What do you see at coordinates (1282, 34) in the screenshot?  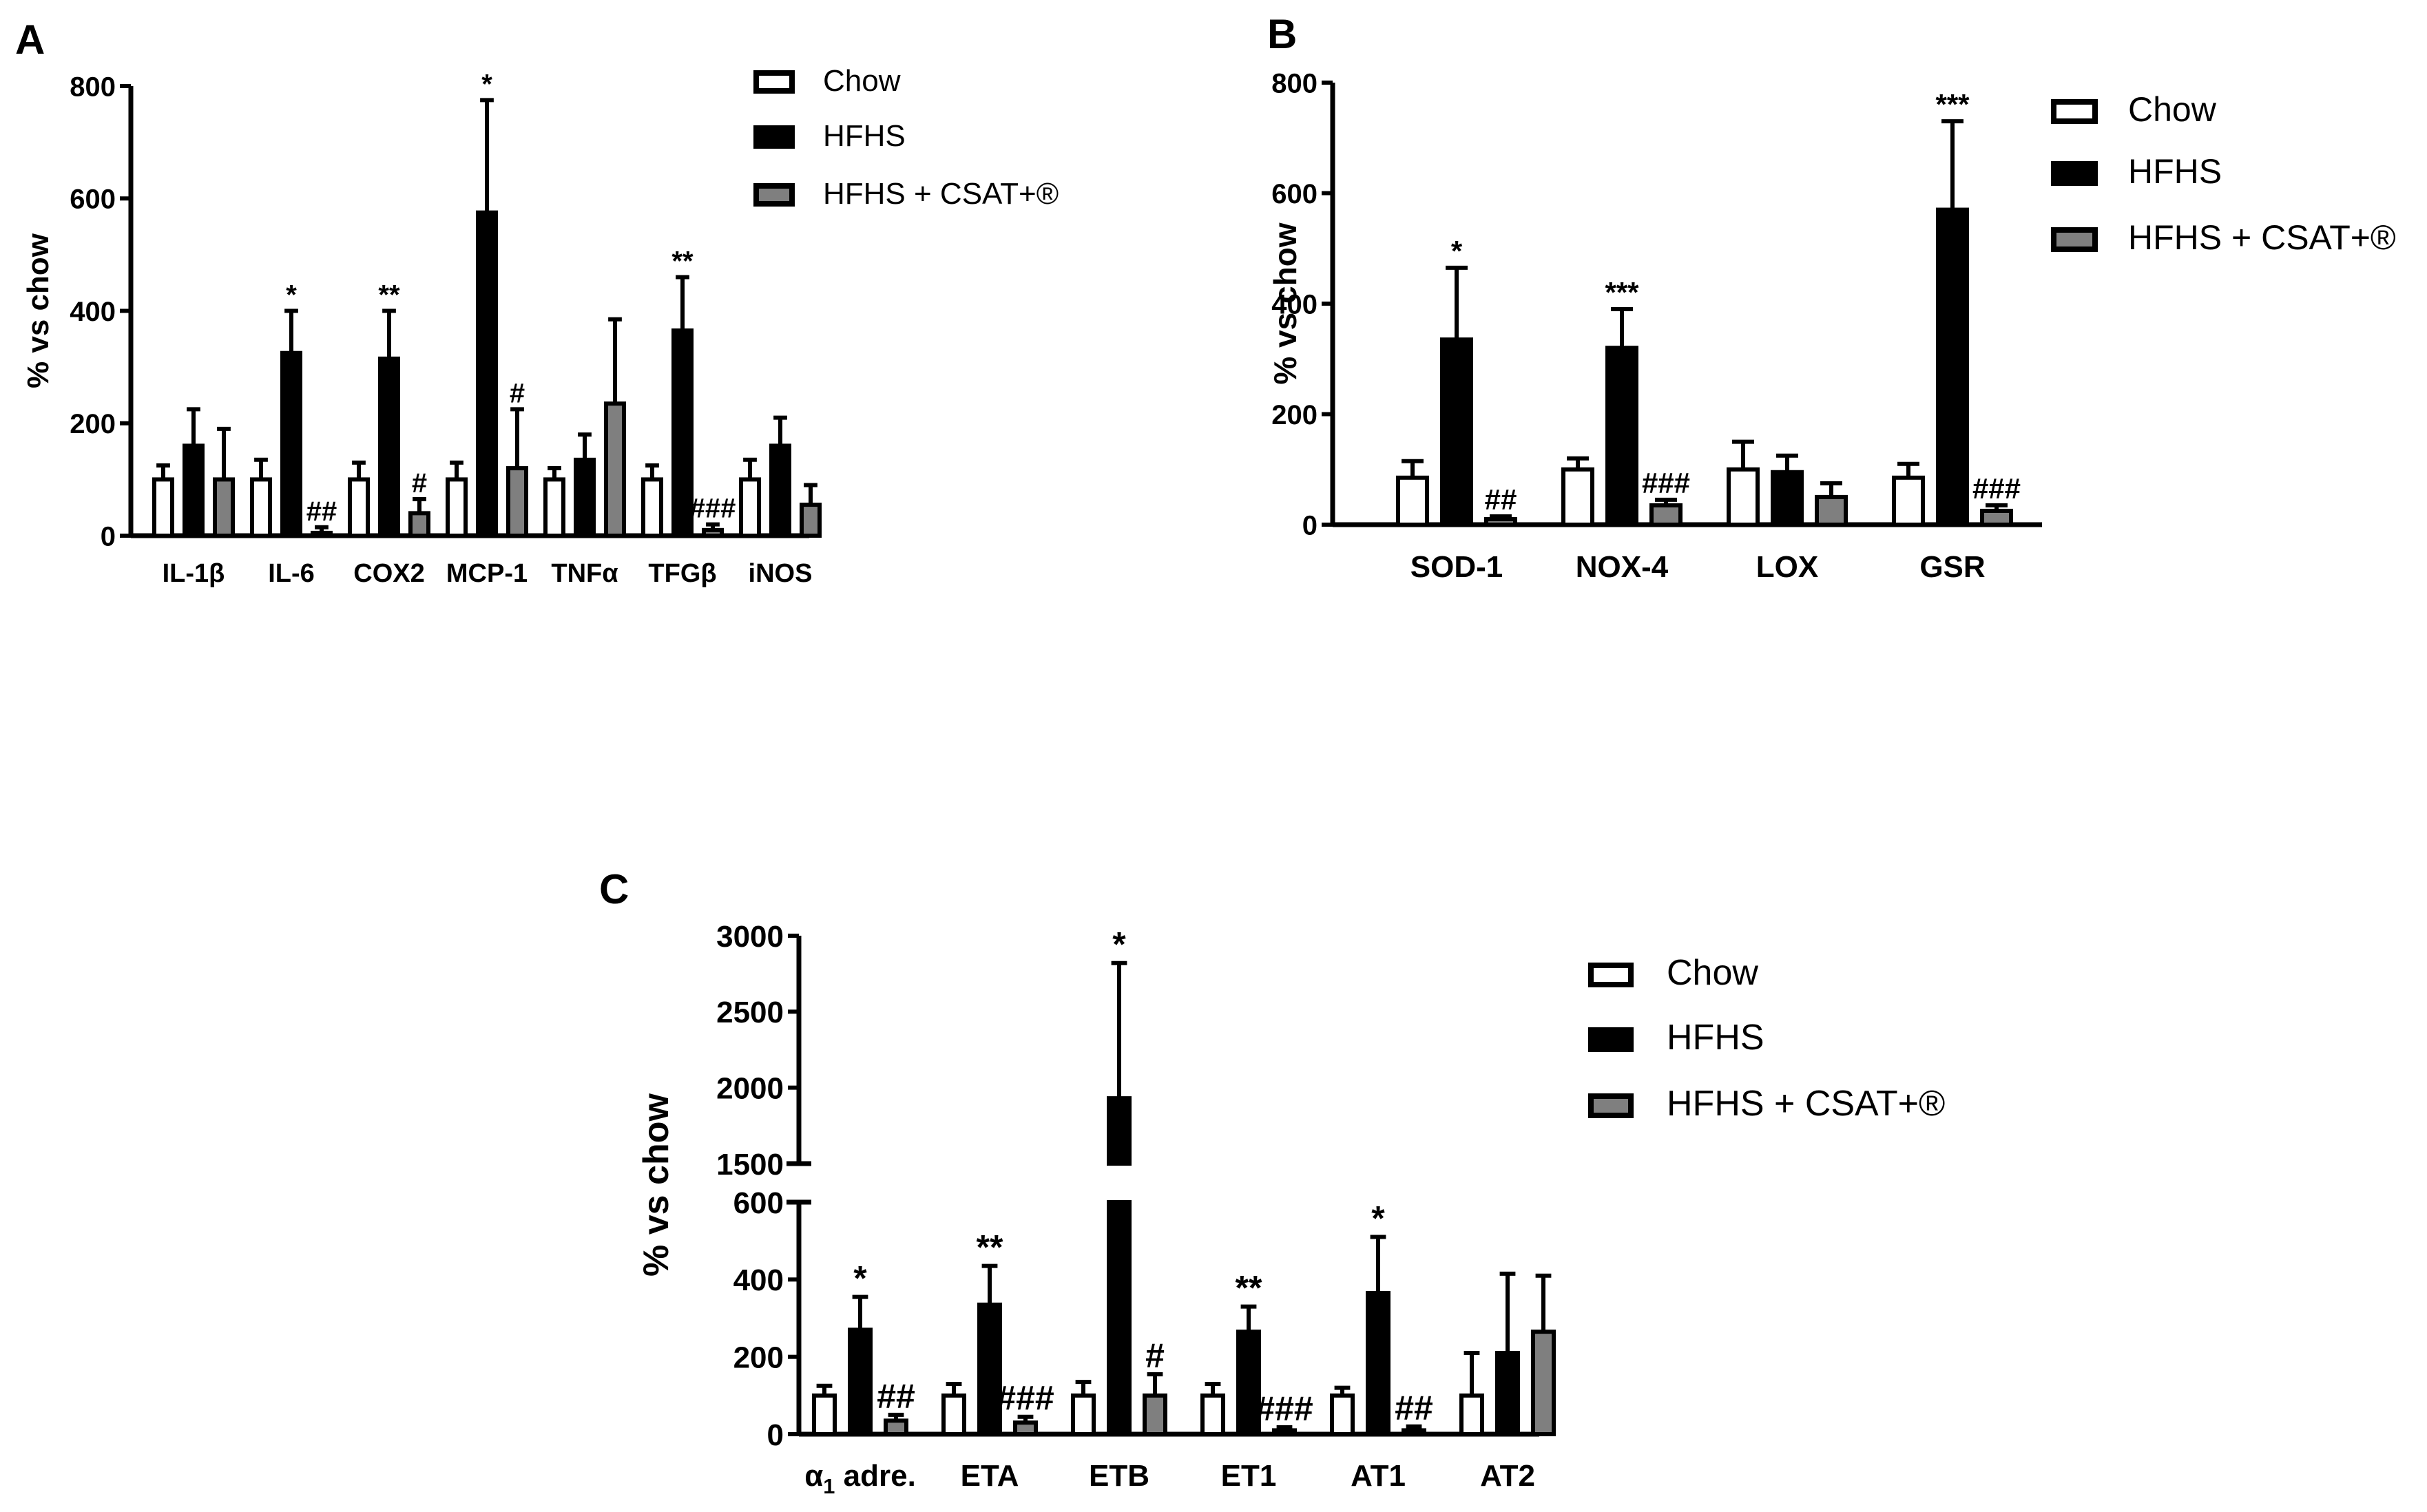 I see `panel-letter-b: B` at bounding box center [1282, 34].